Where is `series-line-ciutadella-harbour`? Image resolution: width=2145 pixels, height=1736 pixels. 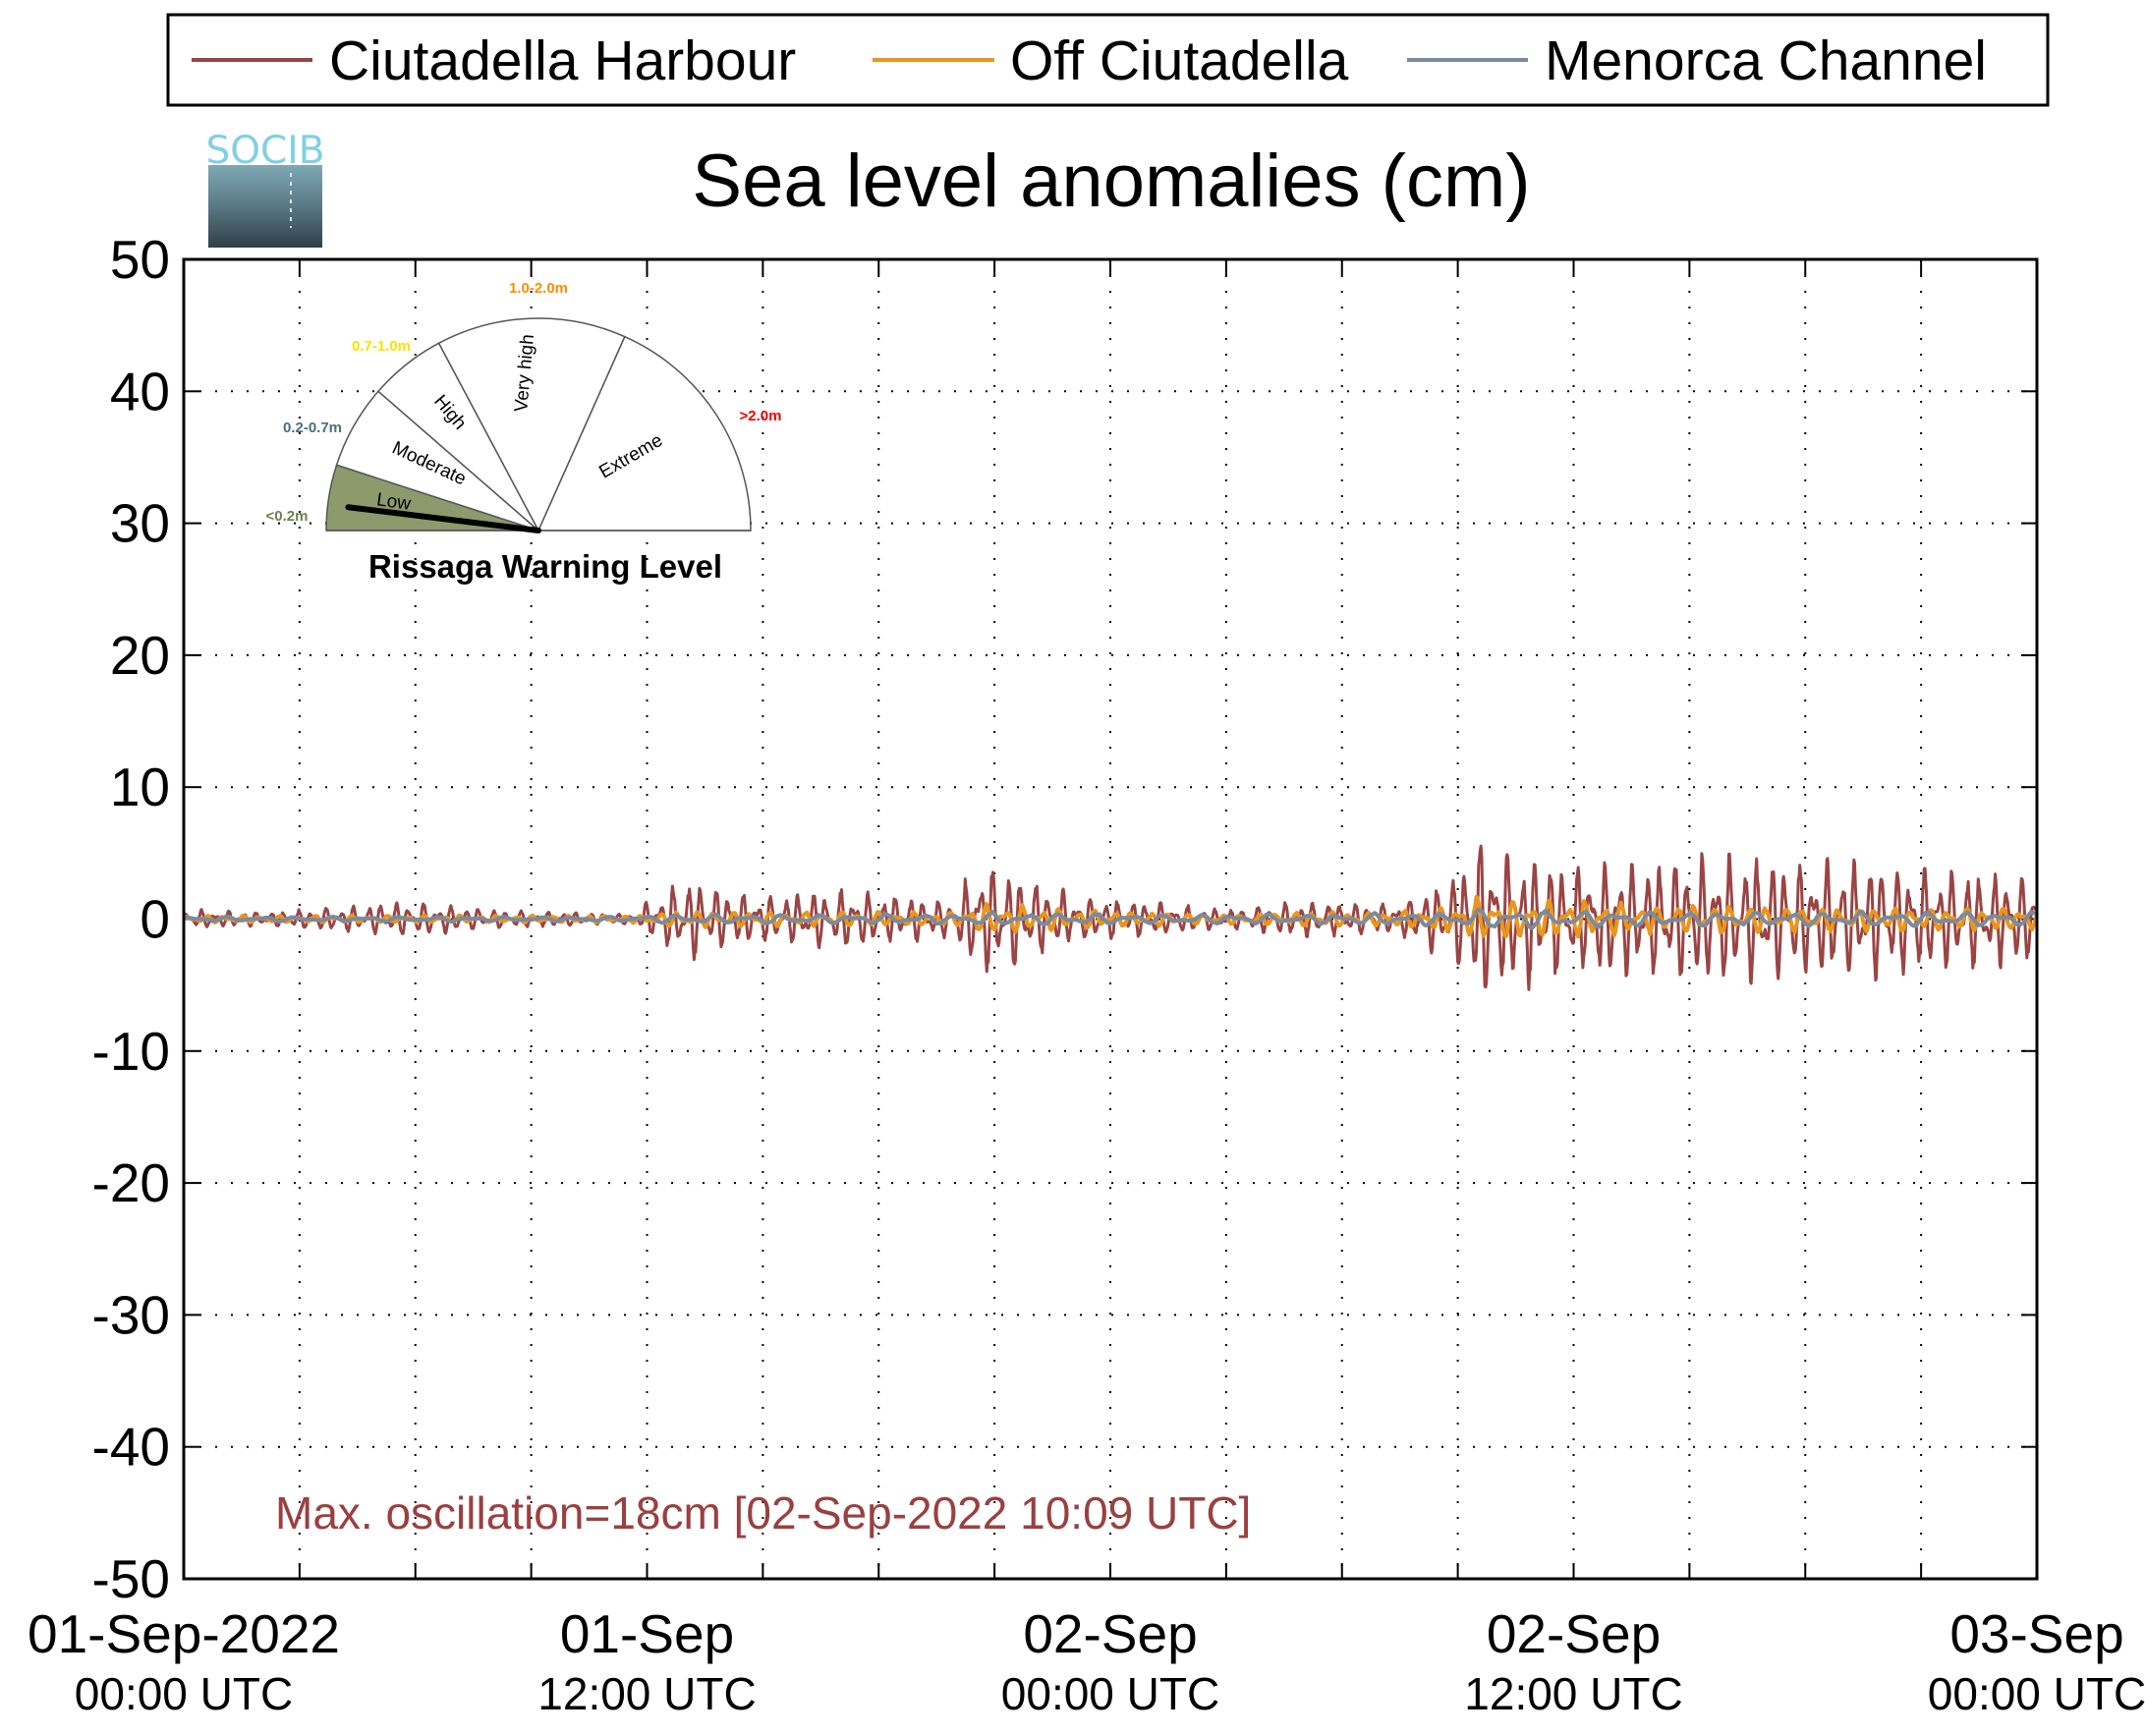
series-line-ciutadella-harbour is located at coordinates (1110, 917).